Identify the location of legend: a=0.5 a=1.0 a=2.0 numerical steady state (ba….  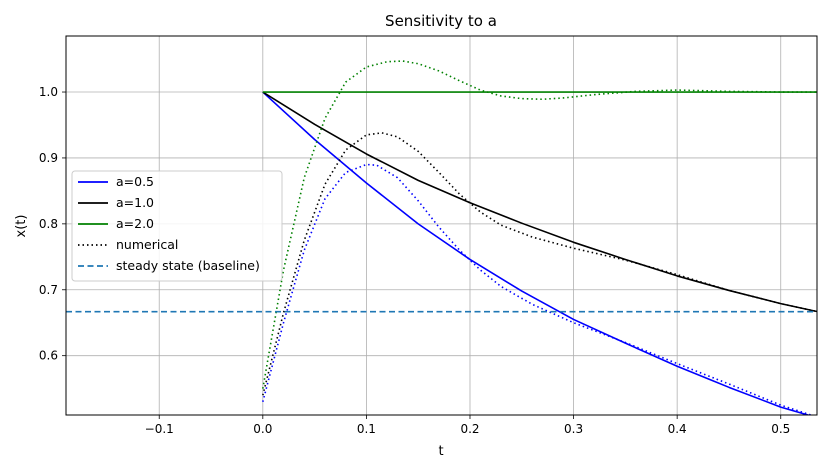
(177, 226).